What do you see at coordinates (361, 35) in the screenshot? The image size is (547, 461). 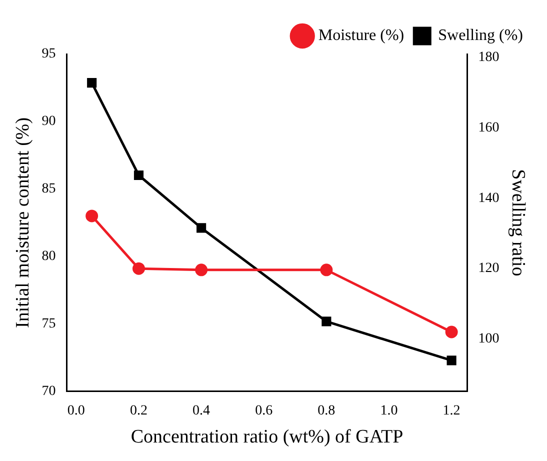 I see `legend-label: Moisture (%)` at bounding box center [361, 35].